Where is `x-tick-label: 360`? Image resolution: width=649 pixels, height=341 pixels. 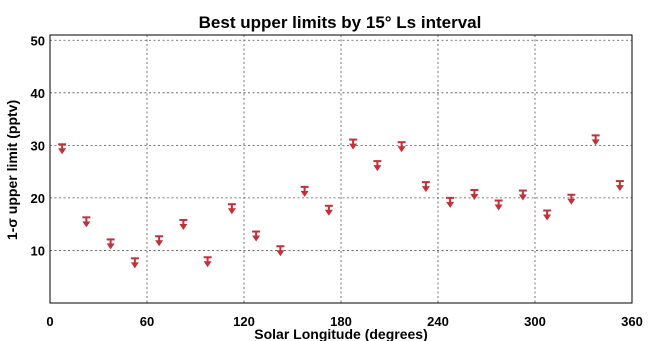 x-tick-label: 360 is located at coordinates (632, 321).